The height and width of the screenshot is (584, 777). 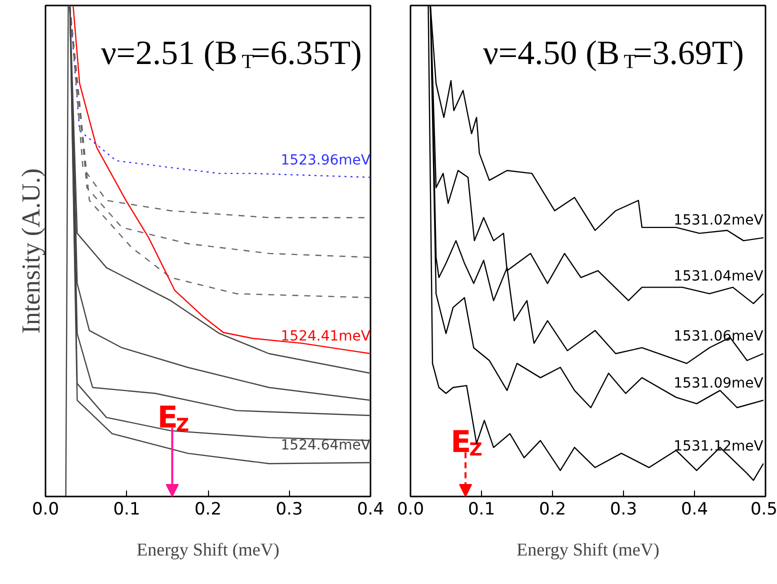 What do you see at coordinates (719, 220) in the screenshot?
I see `series-label: 1531.02meV` at bounding box center [719, 220].